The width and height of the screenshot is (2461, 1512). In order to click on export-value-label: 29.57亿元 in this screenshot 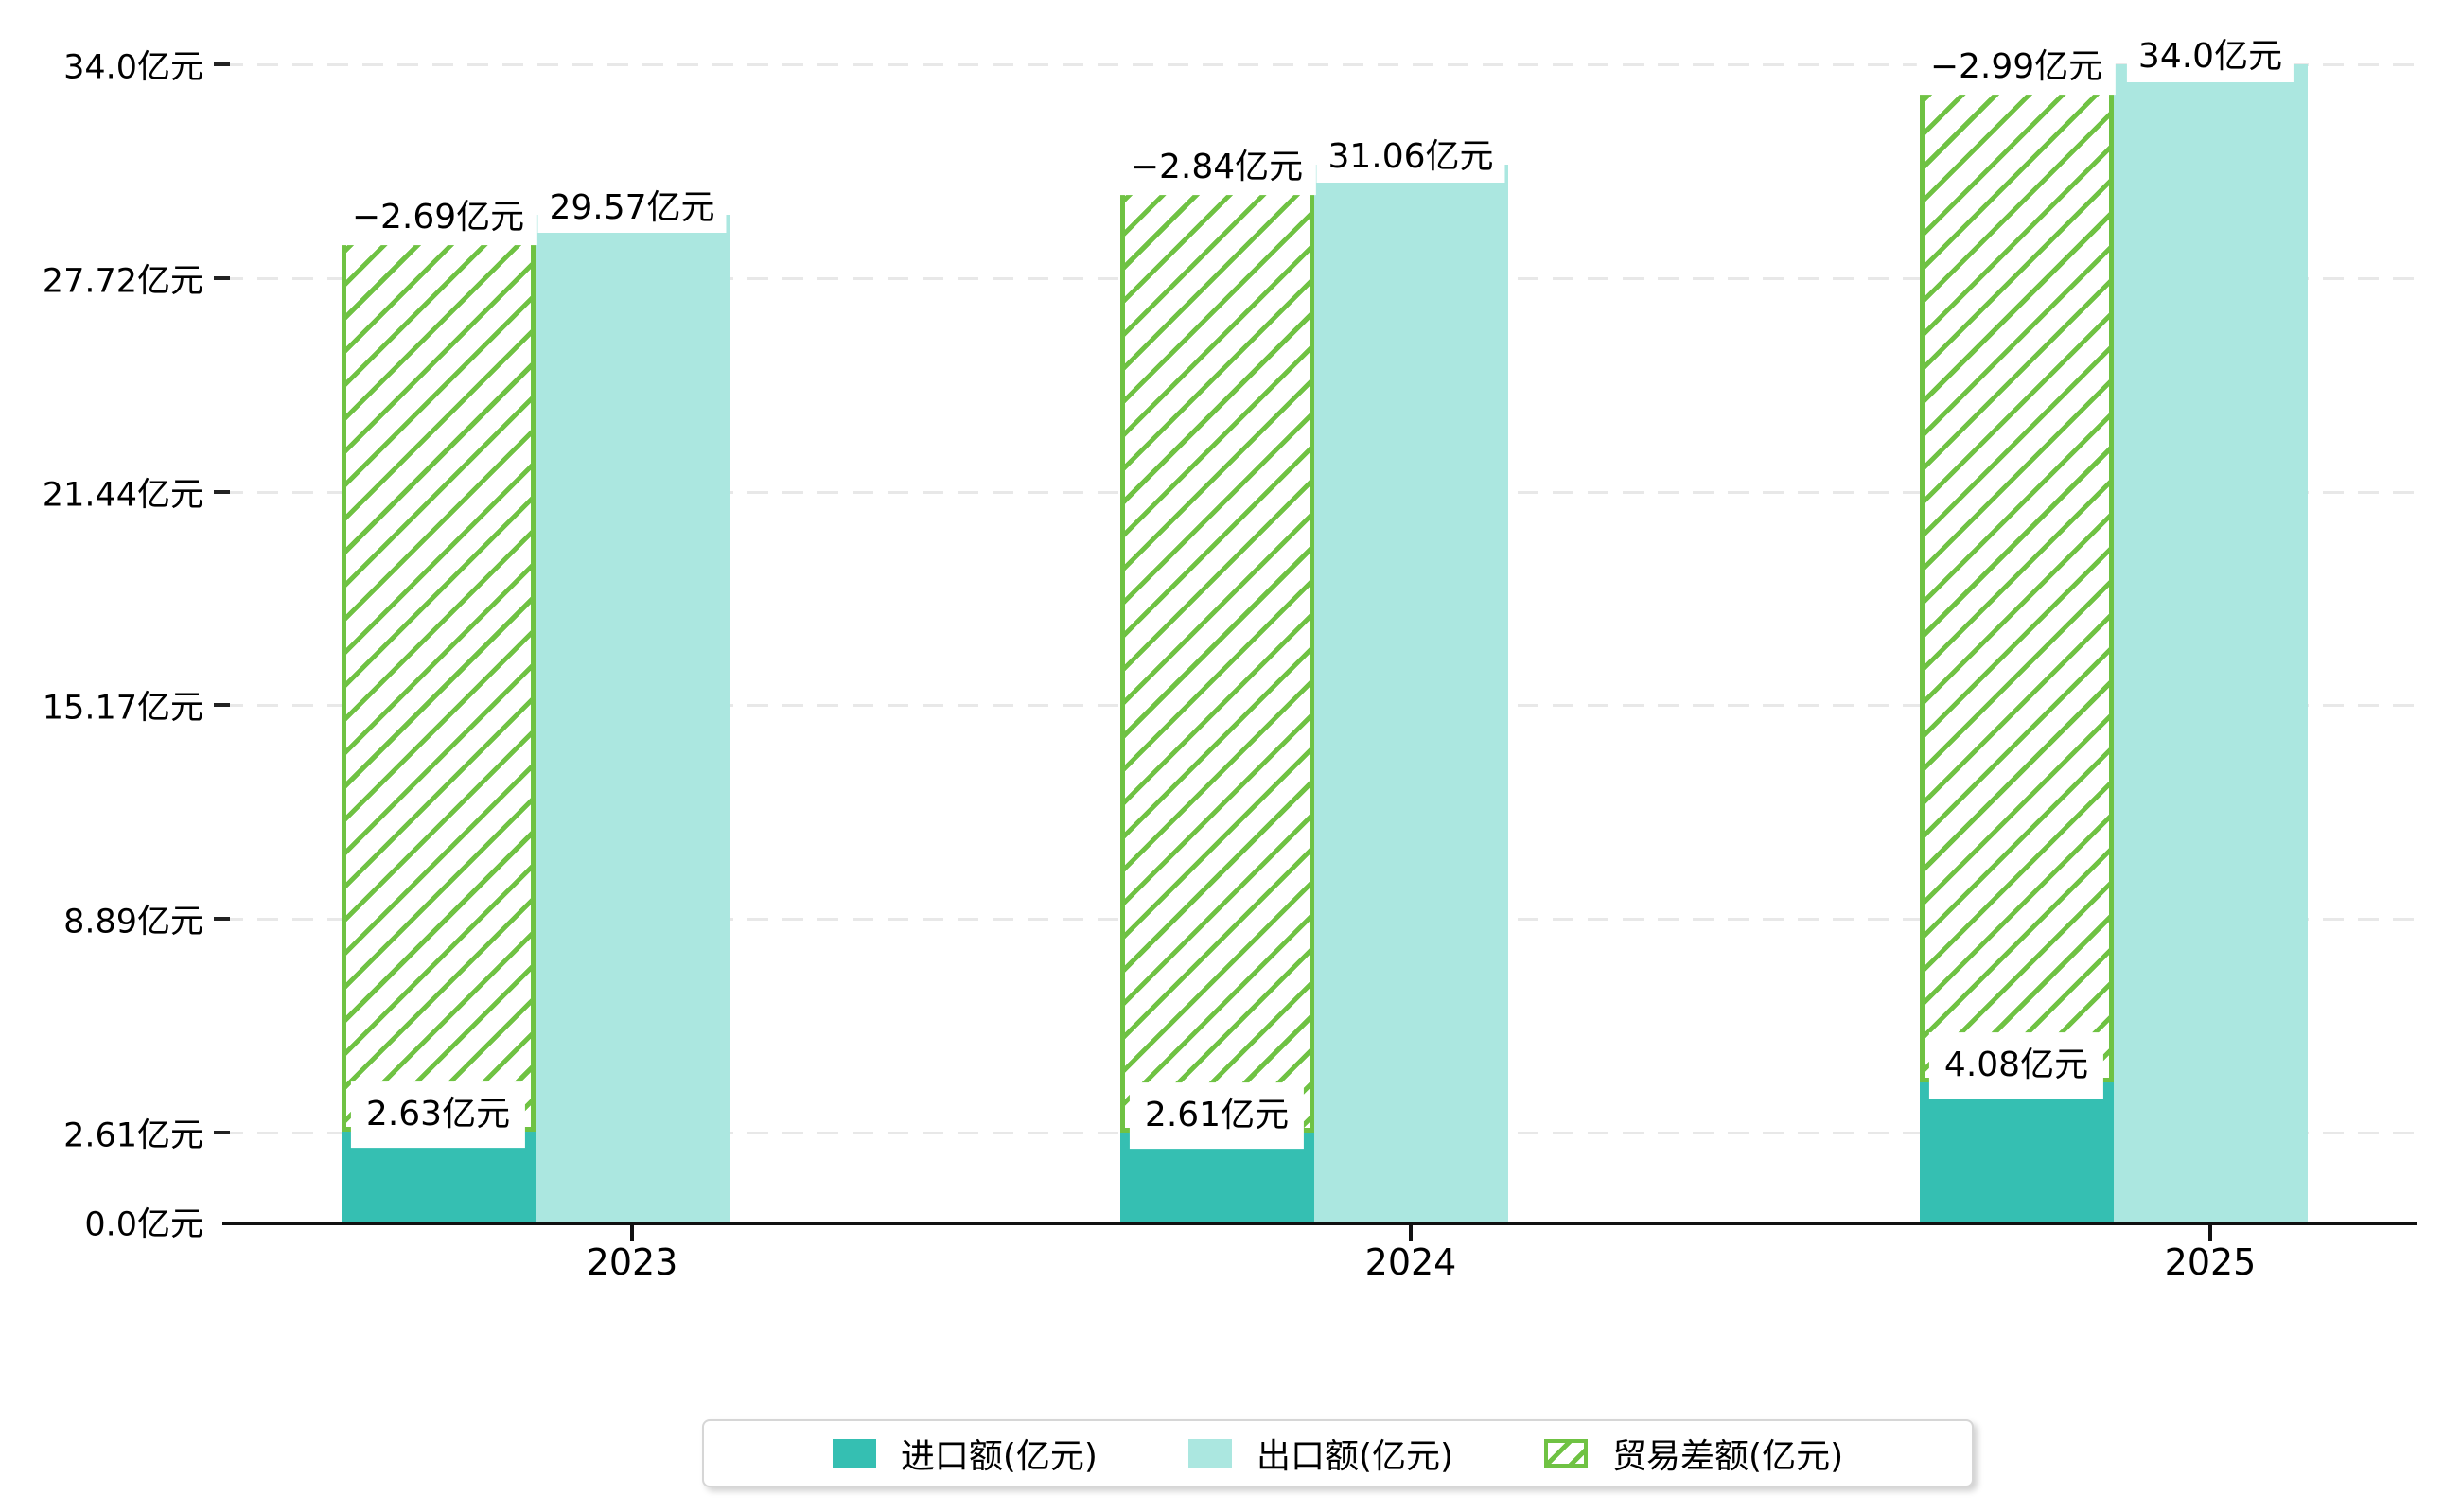, I will do `click(632, 208)`.